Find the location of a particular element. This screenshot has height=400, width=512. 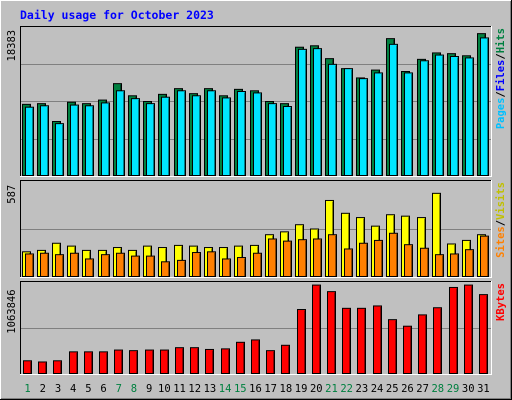

legend-entry-sites: Sites is located at coordinates (501, 242).